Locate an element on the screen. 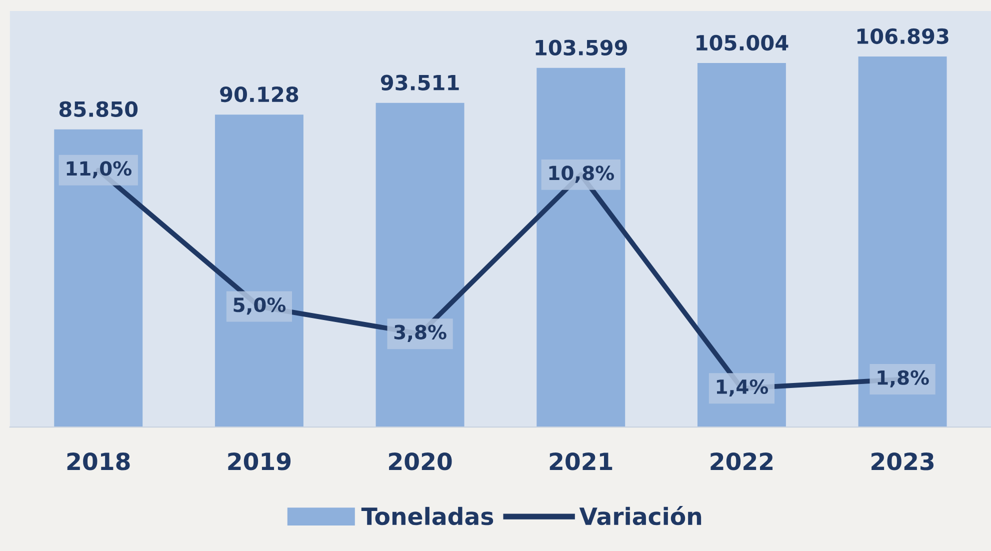 This screenshot has height=551, width=991. x-tick-label: 2018 is located at coordinates (98, 461).